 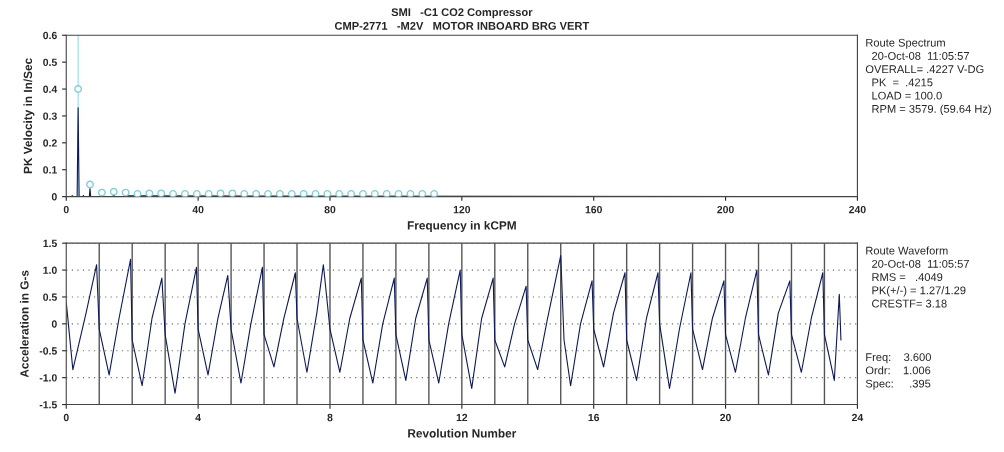 I want to click on y-tick-label: -1.0, so click(x=48, y=378).